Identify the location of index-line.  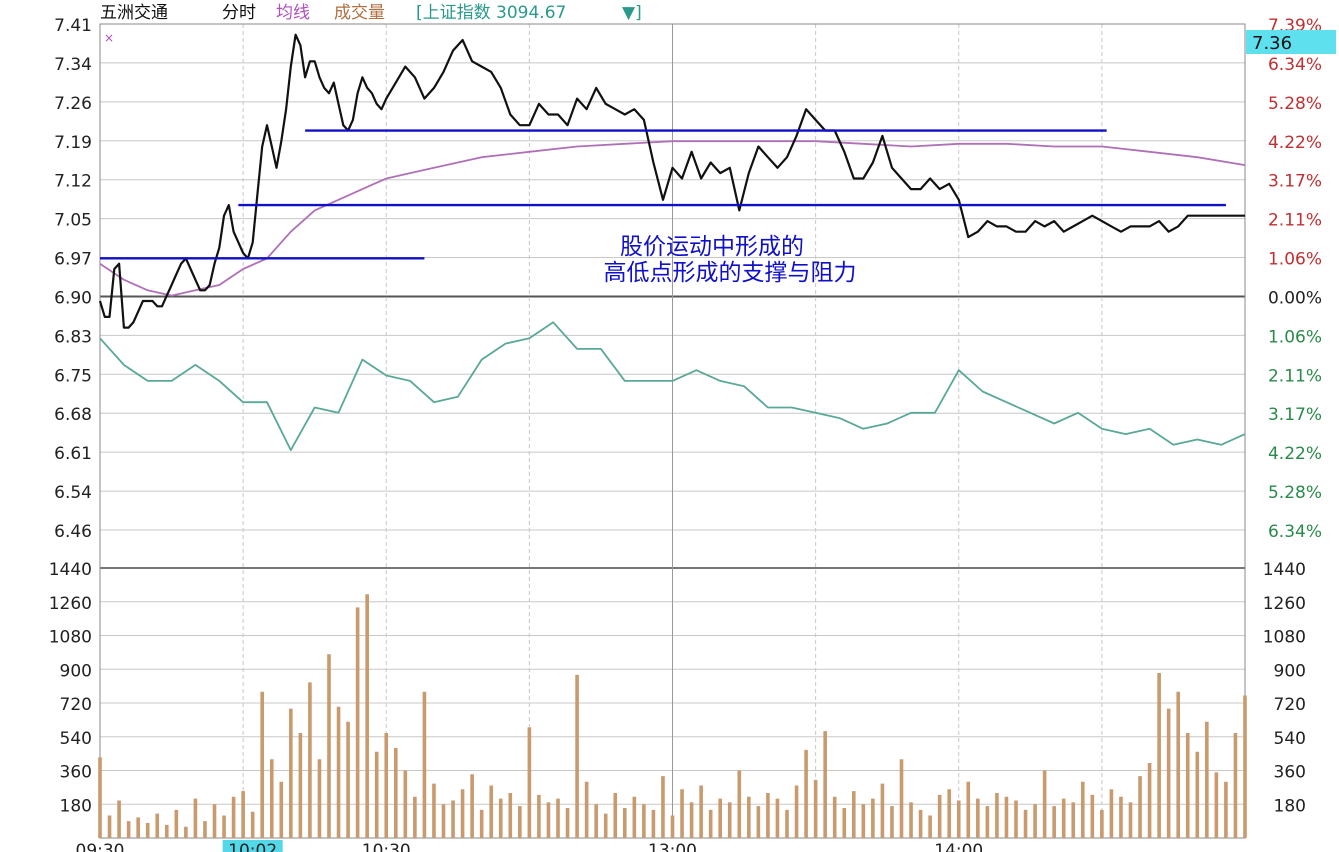
(672, 386).